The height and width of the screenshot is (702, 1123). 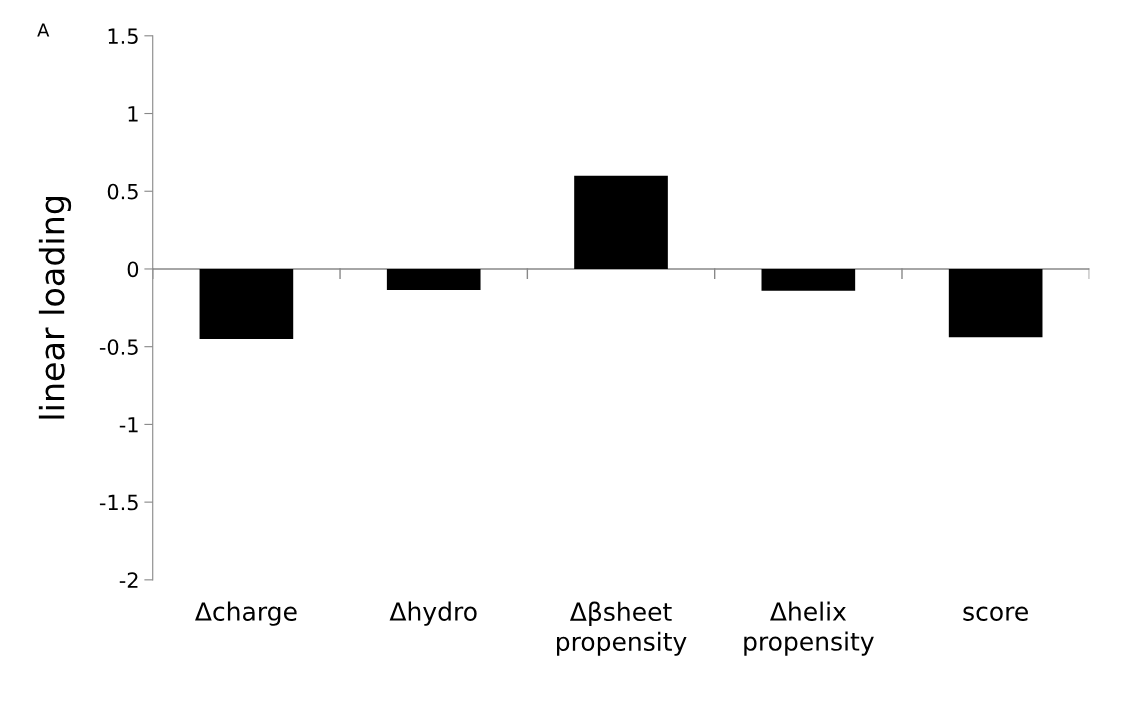 I want to click on x-tick-label: Δhelix propensity, so click(x=809, y=628).